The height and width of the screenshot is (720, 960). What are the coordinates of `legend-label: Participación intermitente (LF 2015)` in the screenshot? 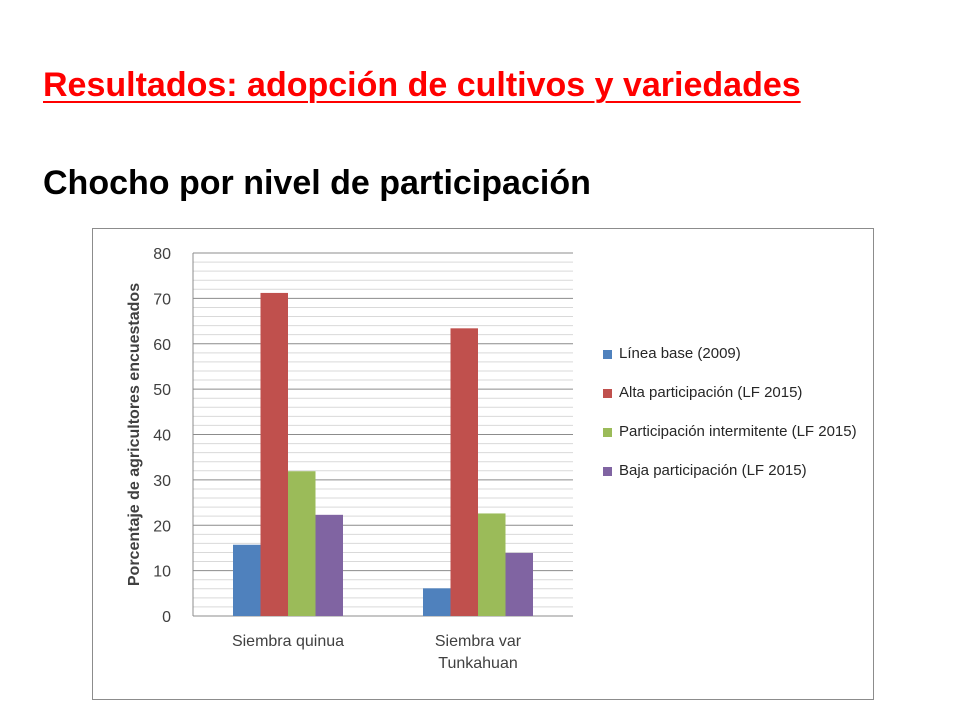 It's located at (738, 431).